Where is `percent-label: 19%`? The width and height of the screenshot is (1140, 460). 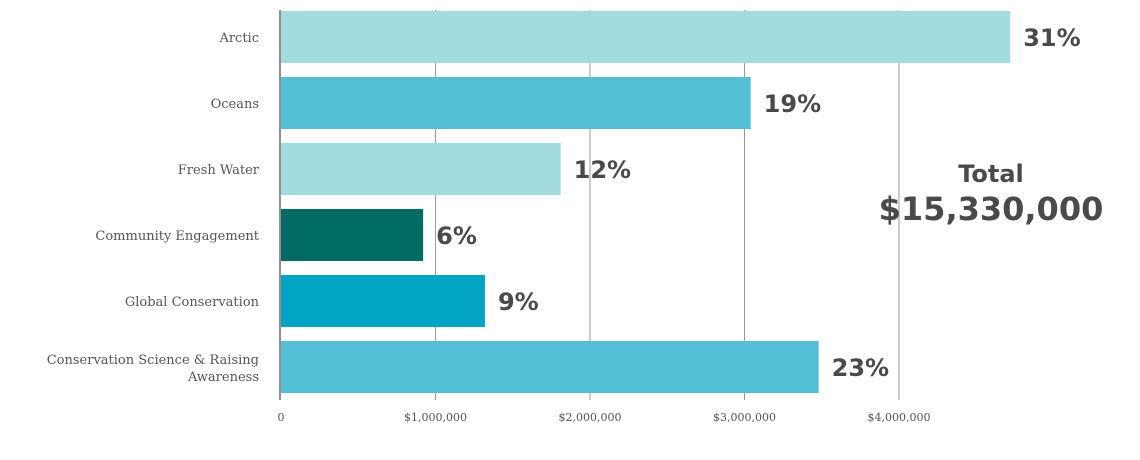 percent-label: 19% is located at coordinates (792, 104).